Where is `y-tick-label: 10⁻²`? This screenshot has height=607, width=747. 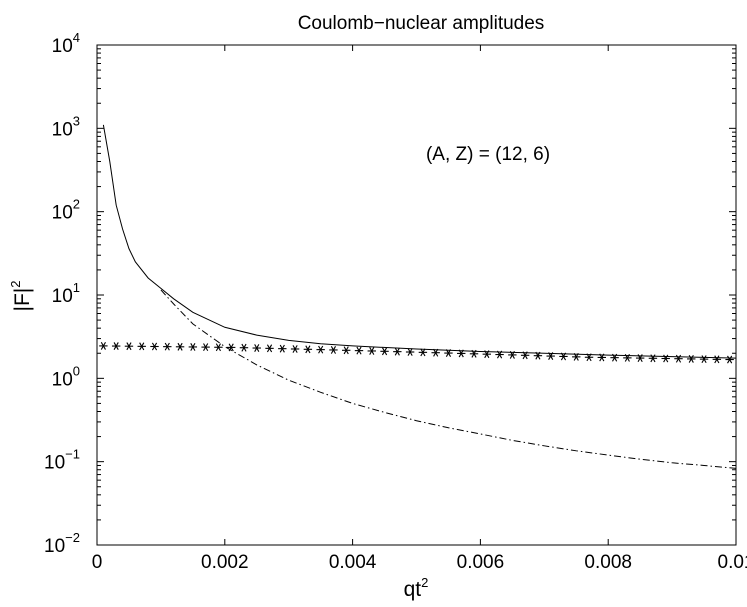
y-tick-label: 10⁻² is located at coordinates (62, 543).